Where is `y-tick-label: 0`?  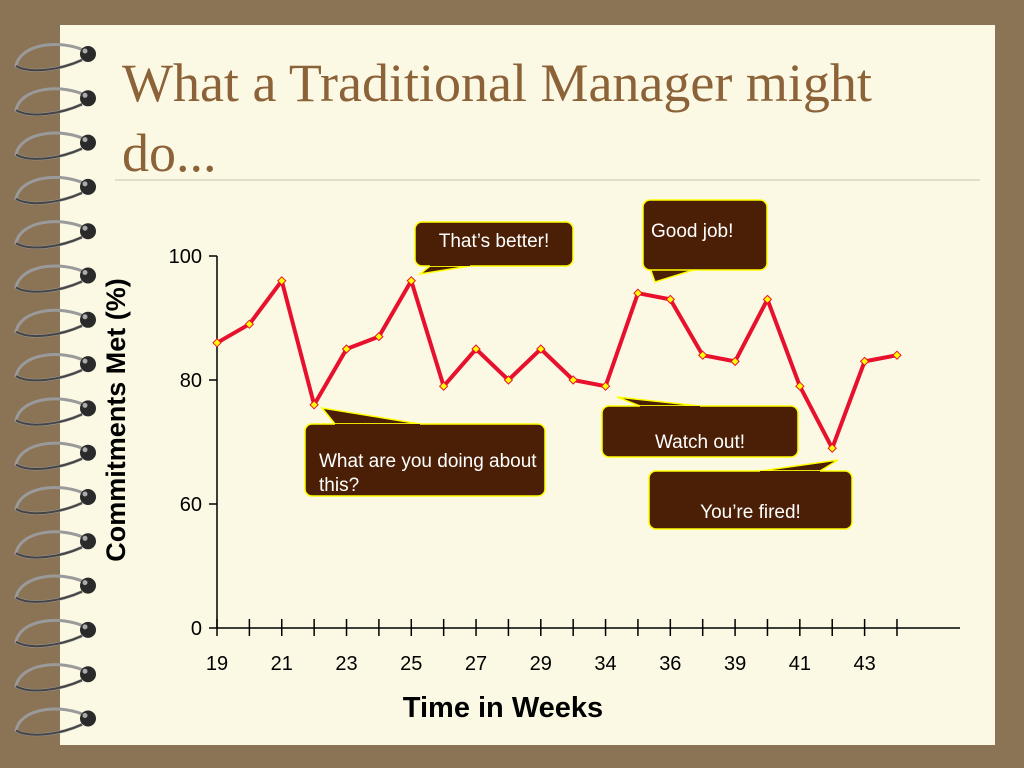
y-tick-label: 0 is located at coordinates (196, 629).